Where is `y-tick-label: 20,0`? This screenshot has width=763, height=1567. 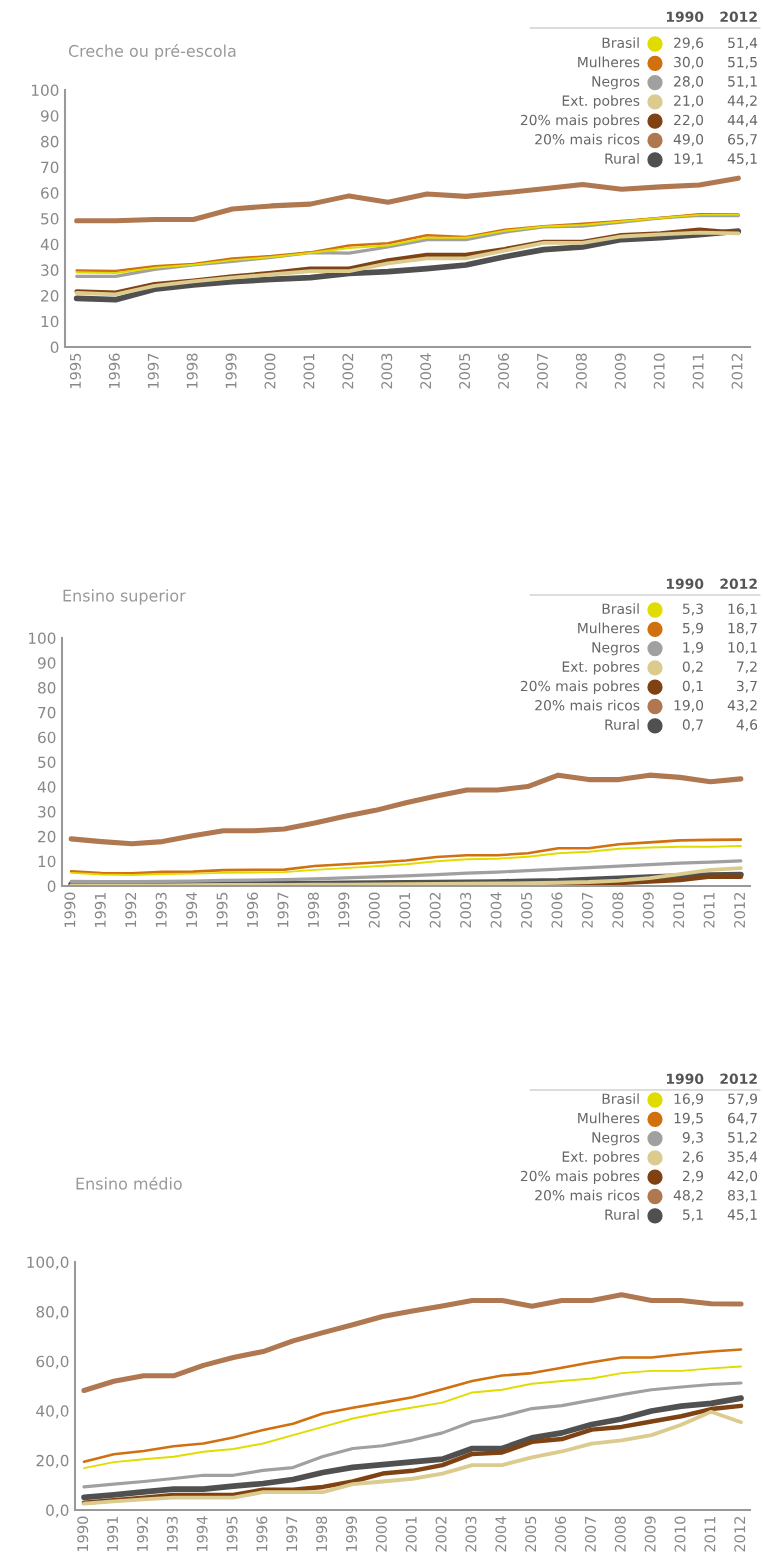
y-tick-label: 20,0 is located at coordinates (52, 1461).